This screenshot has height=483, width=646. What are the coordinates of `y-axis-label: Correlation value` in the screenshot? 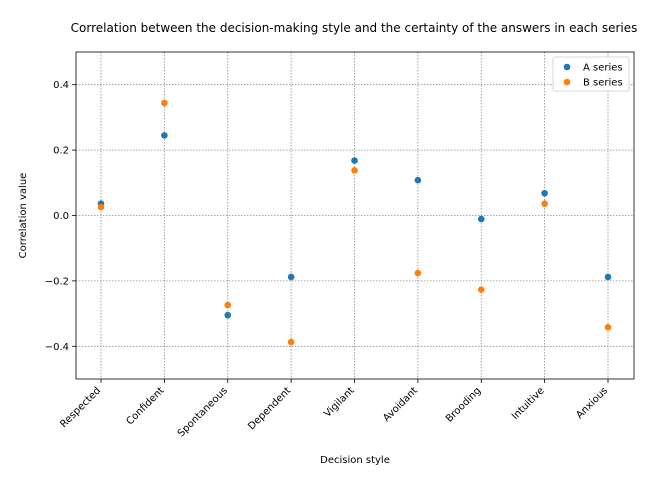 It's located at (23, 216).